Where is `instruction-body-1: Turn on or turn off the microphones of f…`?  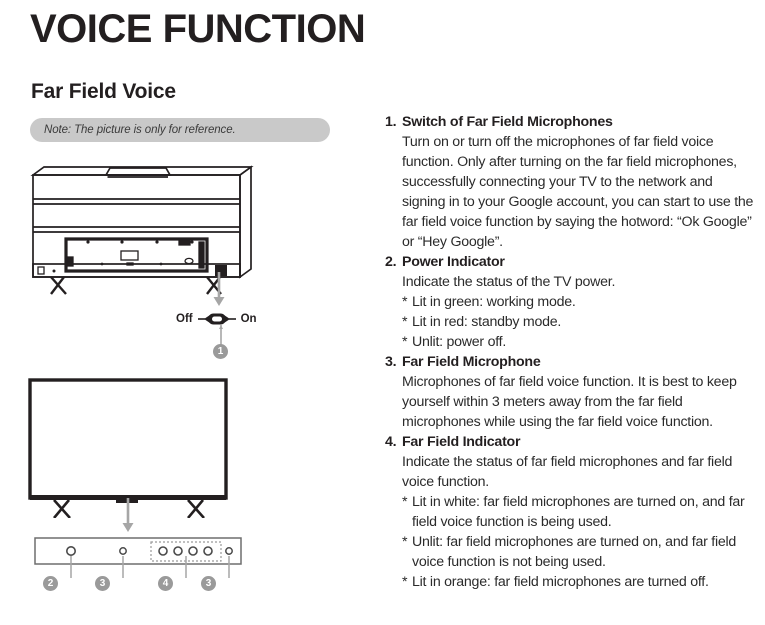 instruction-body-1: Turn on or turn off the microphones of f… is located at coordinates (578, 192).